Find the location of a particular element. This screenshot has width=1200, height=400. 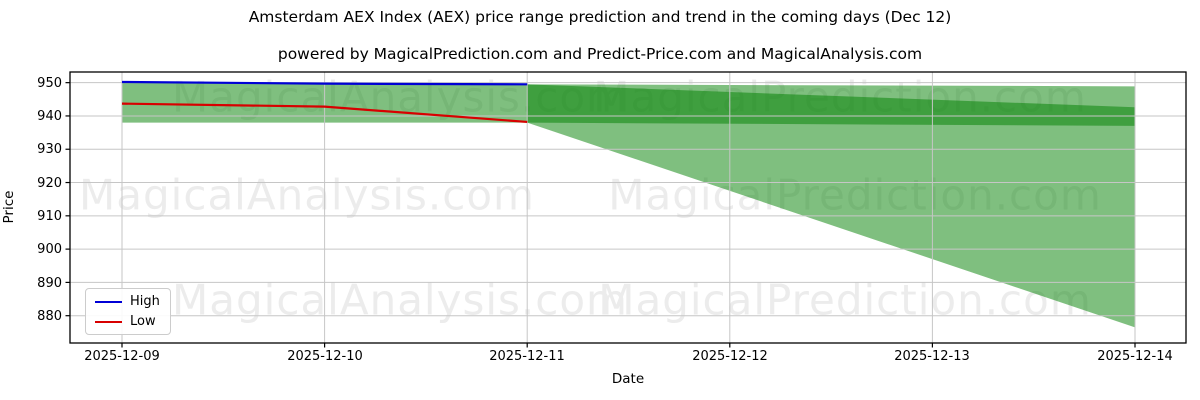

x-tick-label: 2025-12-14 is located at coordinates (1135, 356).